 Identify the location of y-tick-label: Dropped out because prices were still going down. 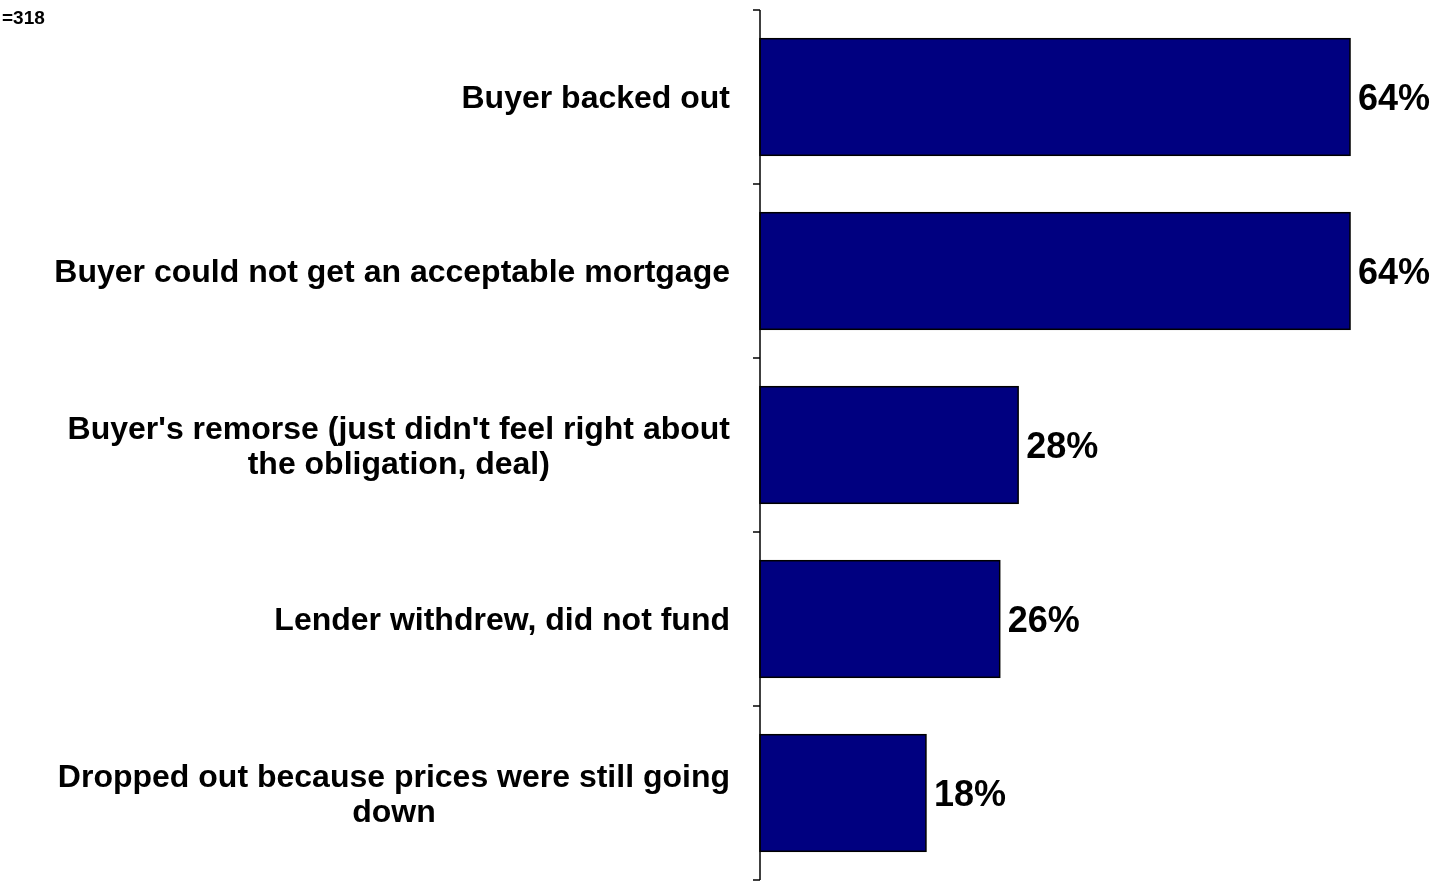
(393, 793).